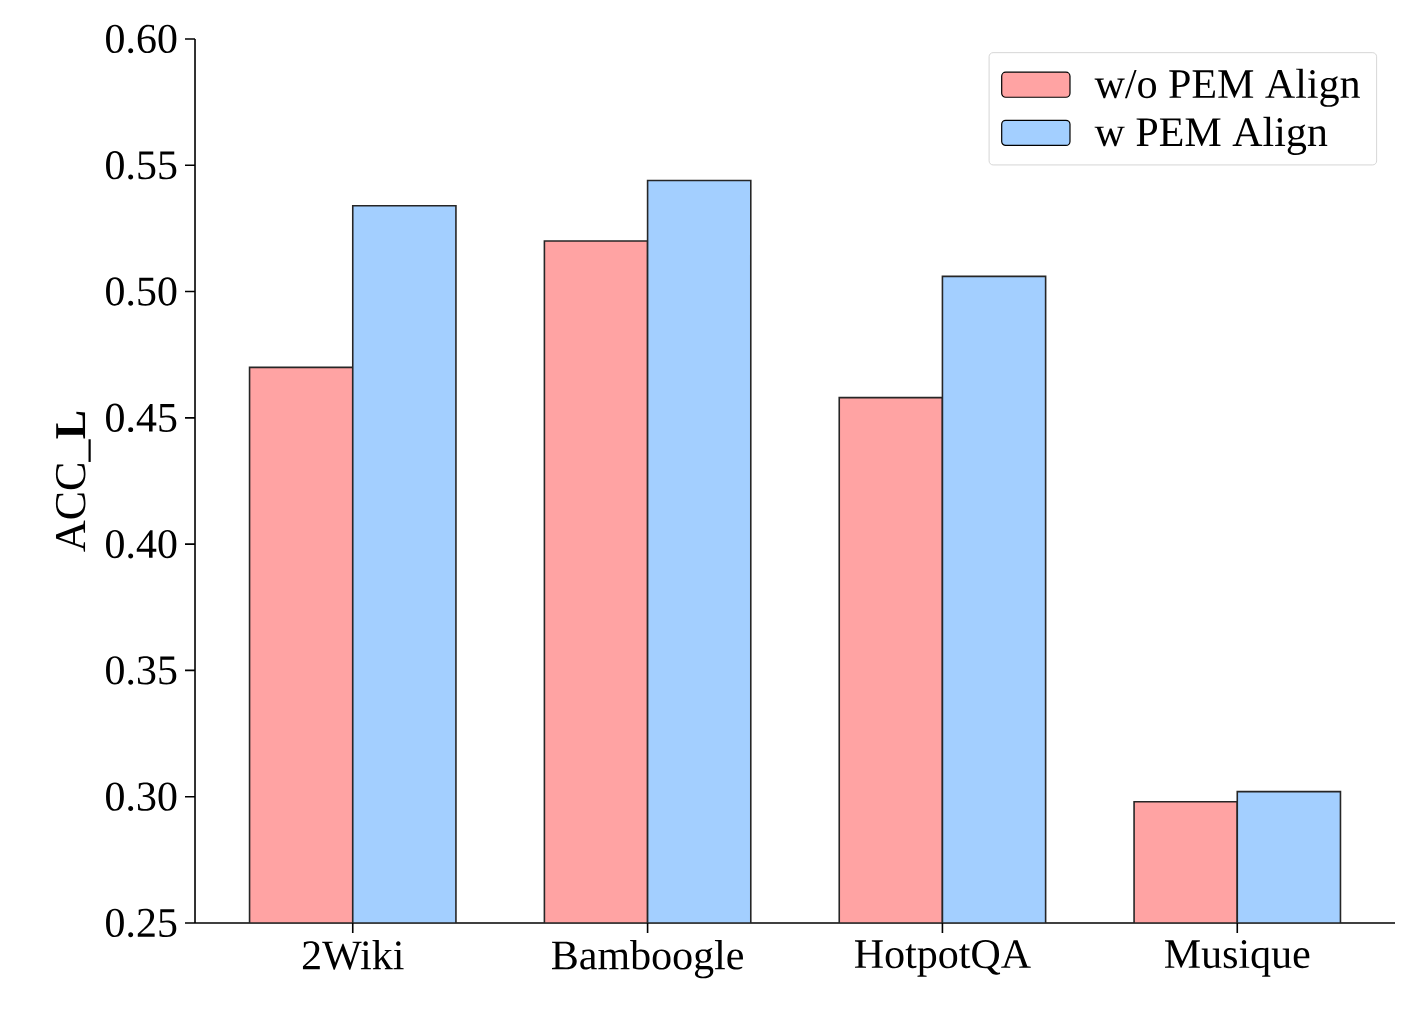 The height and width of the screenshot is (1010, 1422). I want to click on legend-label: w PEM Align, so click(1211, 135).